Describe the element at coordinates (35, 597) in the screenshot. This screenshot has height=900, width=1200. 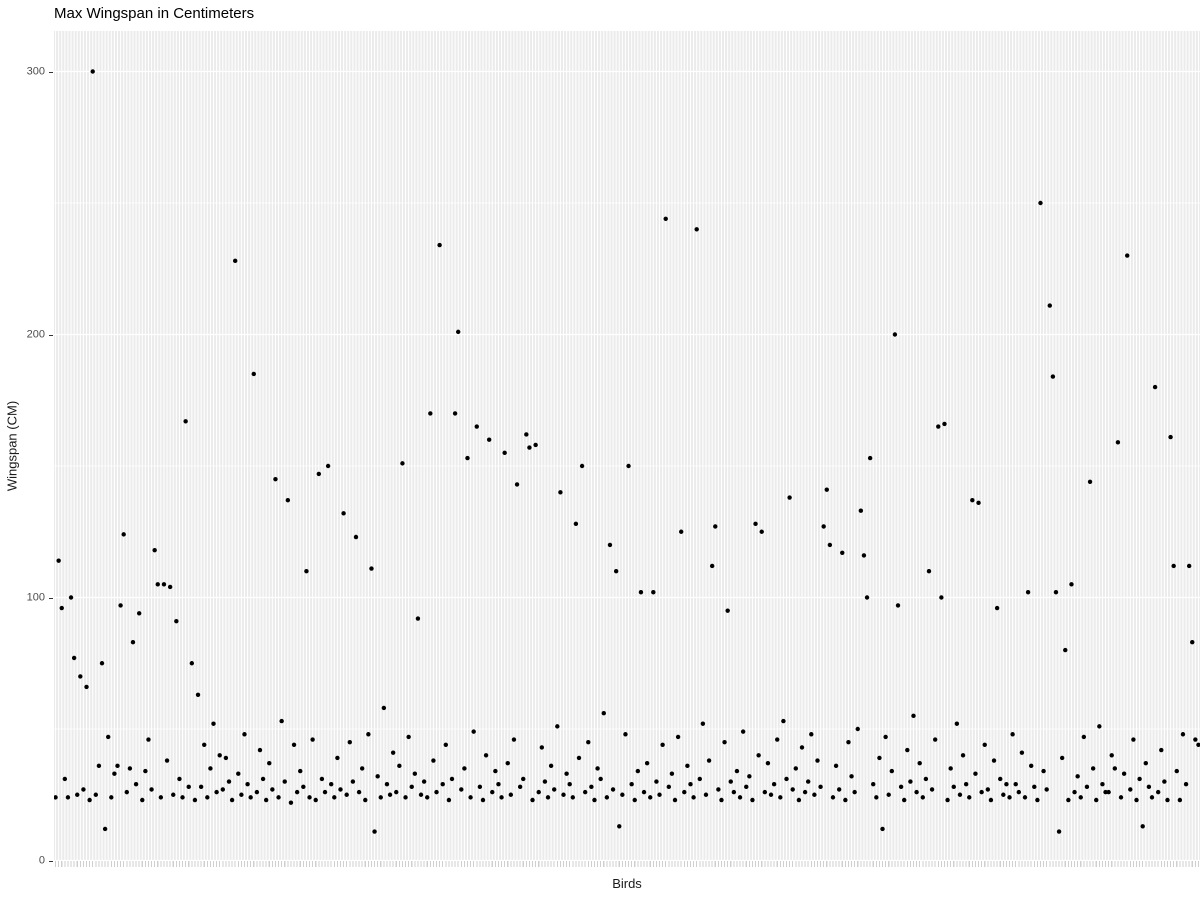
I see `y-tick-label: 100` at that location.